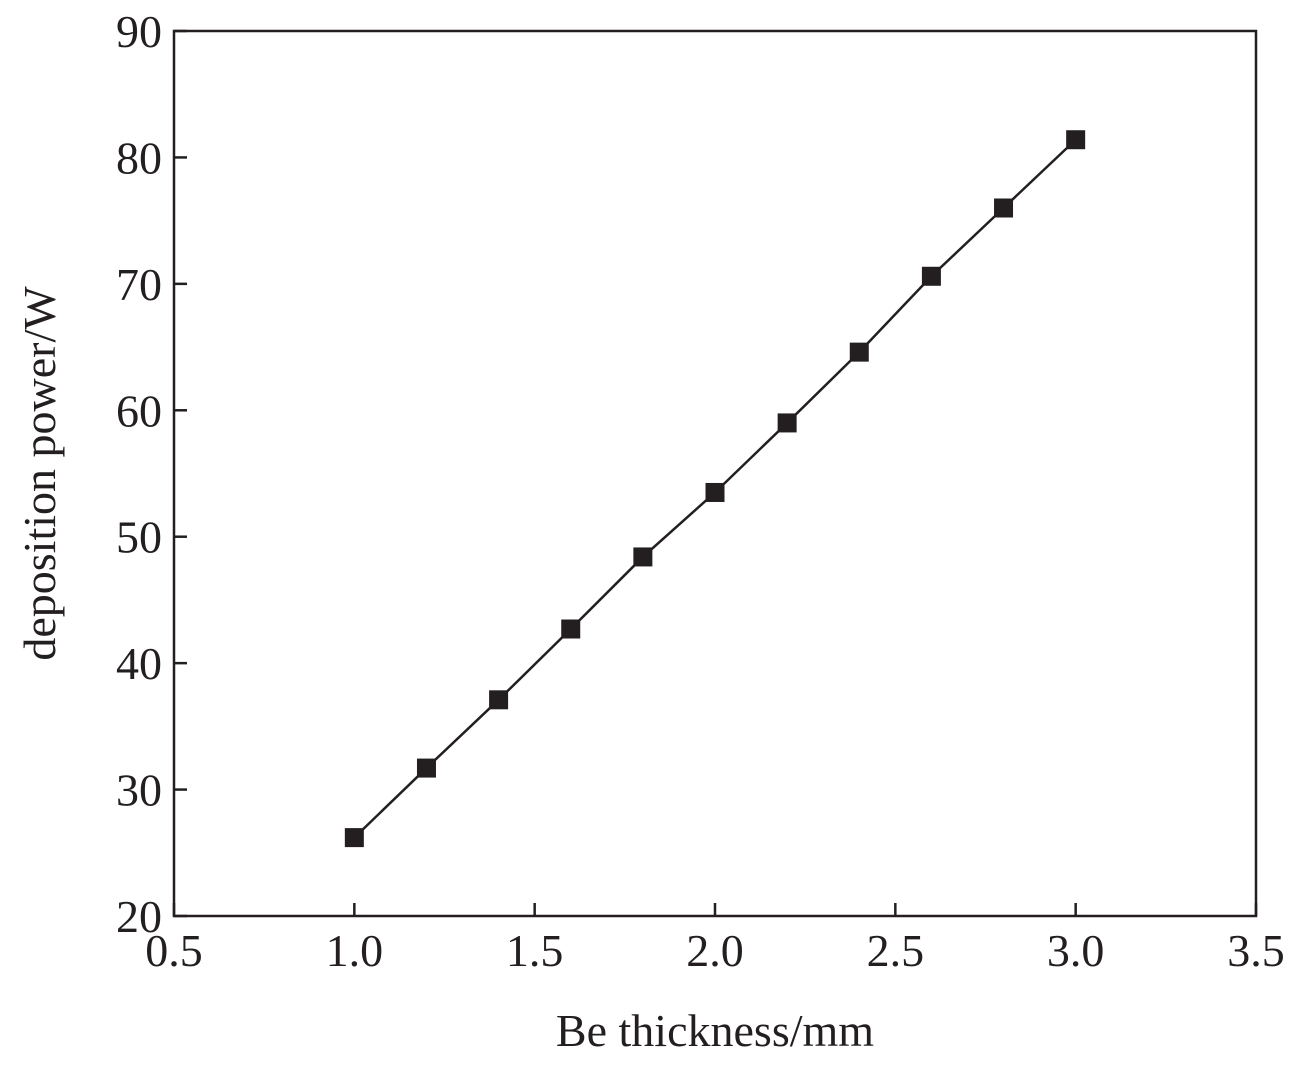 Image resolution: width=1299 pixels, height=1065 pixels. Describe the element at coordinates (715, 1030) in the screenshot. I see `x-axis-label: Be thickness/mm` at that location.